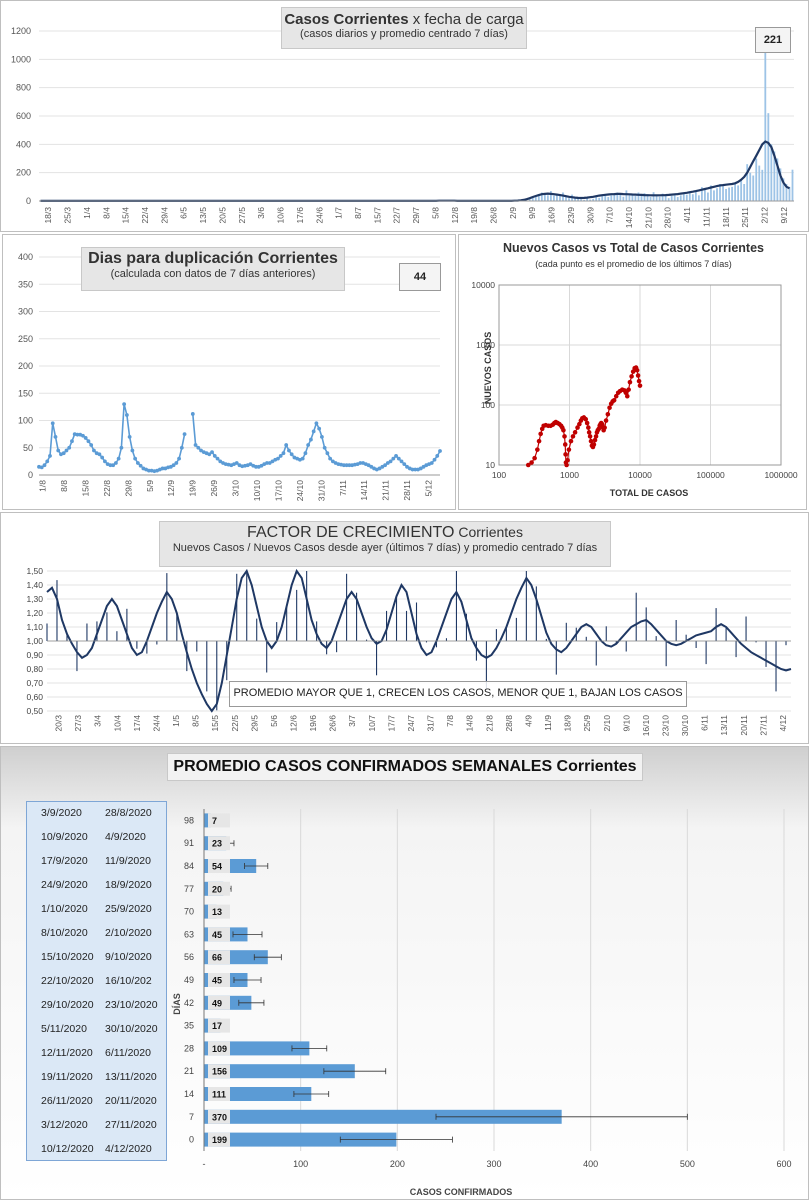 The width and height of the screenshot is (809, 1200). What do you see at coordinates (687, 1164) in the screenshot?
I see `x-tick-label: 500` at bounding box center [687, 1164].